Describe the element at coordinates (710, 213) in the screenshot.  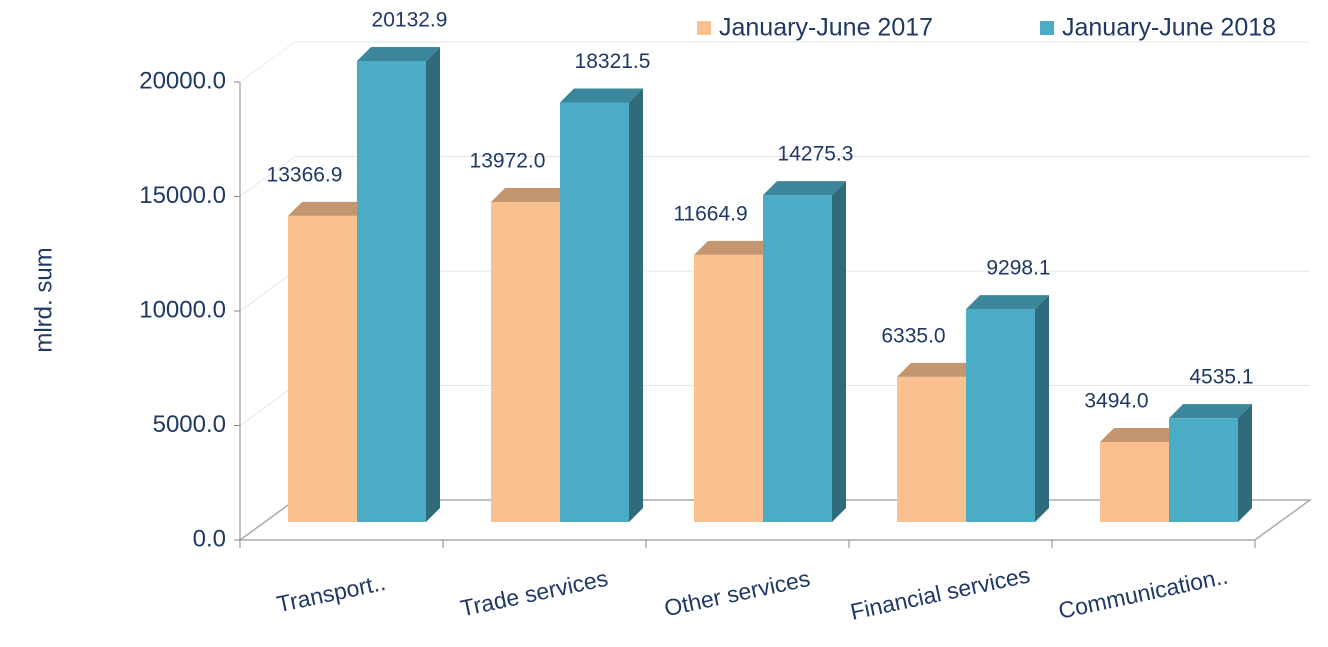
I see `value-label: 11664.9` at that location.